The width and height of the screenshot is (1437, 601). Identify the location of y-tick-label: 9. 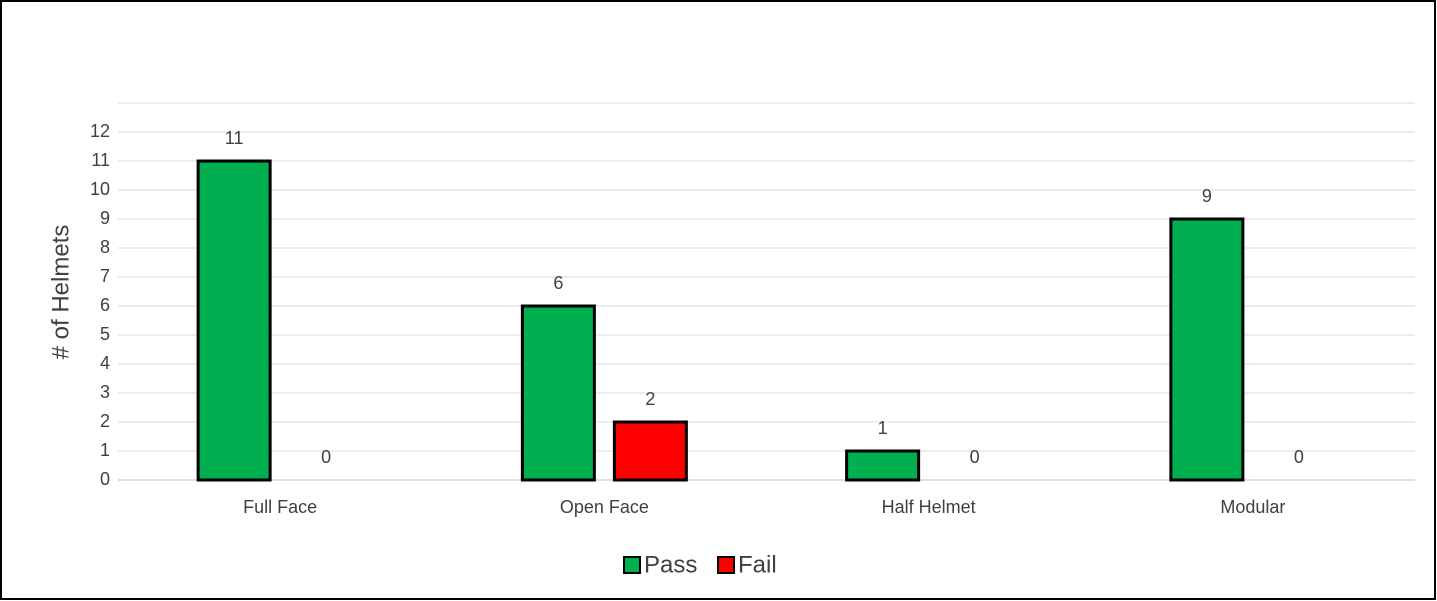
(105, 218).